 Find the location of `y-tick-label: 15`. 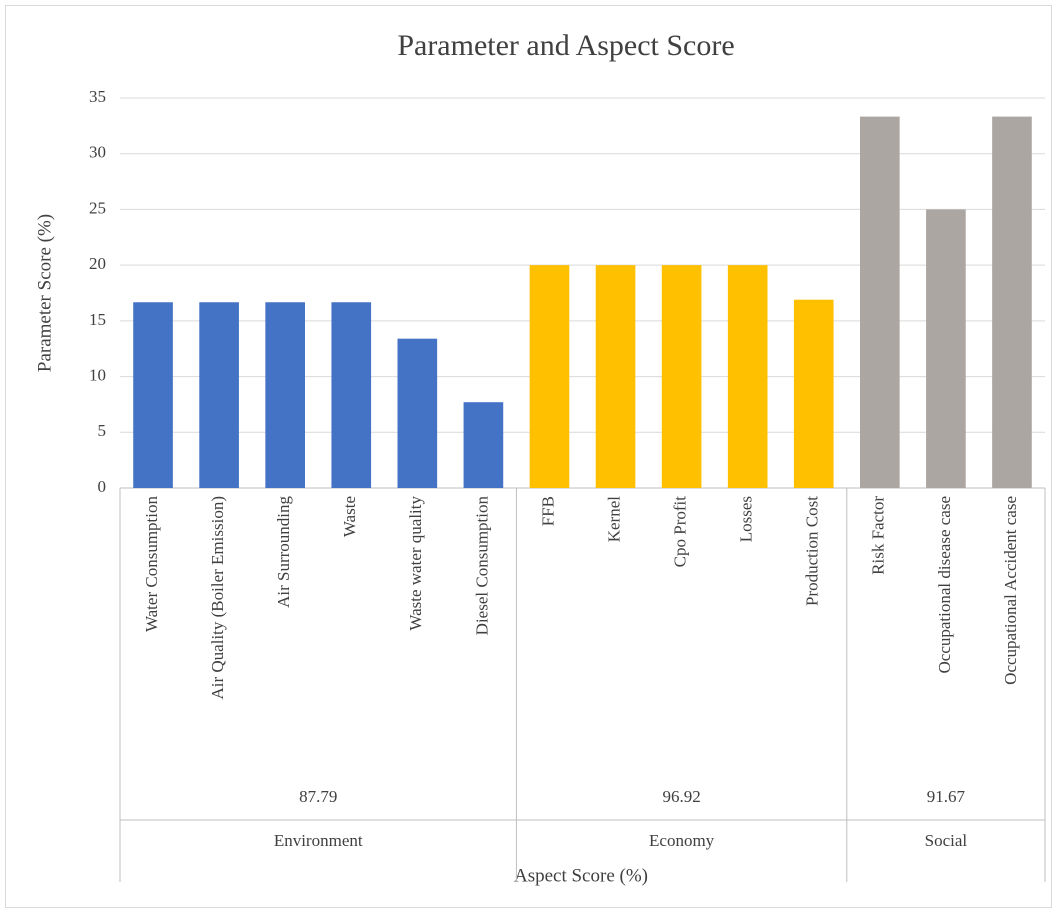

y-tick-label: 15 is located at coordinates (97, 319).